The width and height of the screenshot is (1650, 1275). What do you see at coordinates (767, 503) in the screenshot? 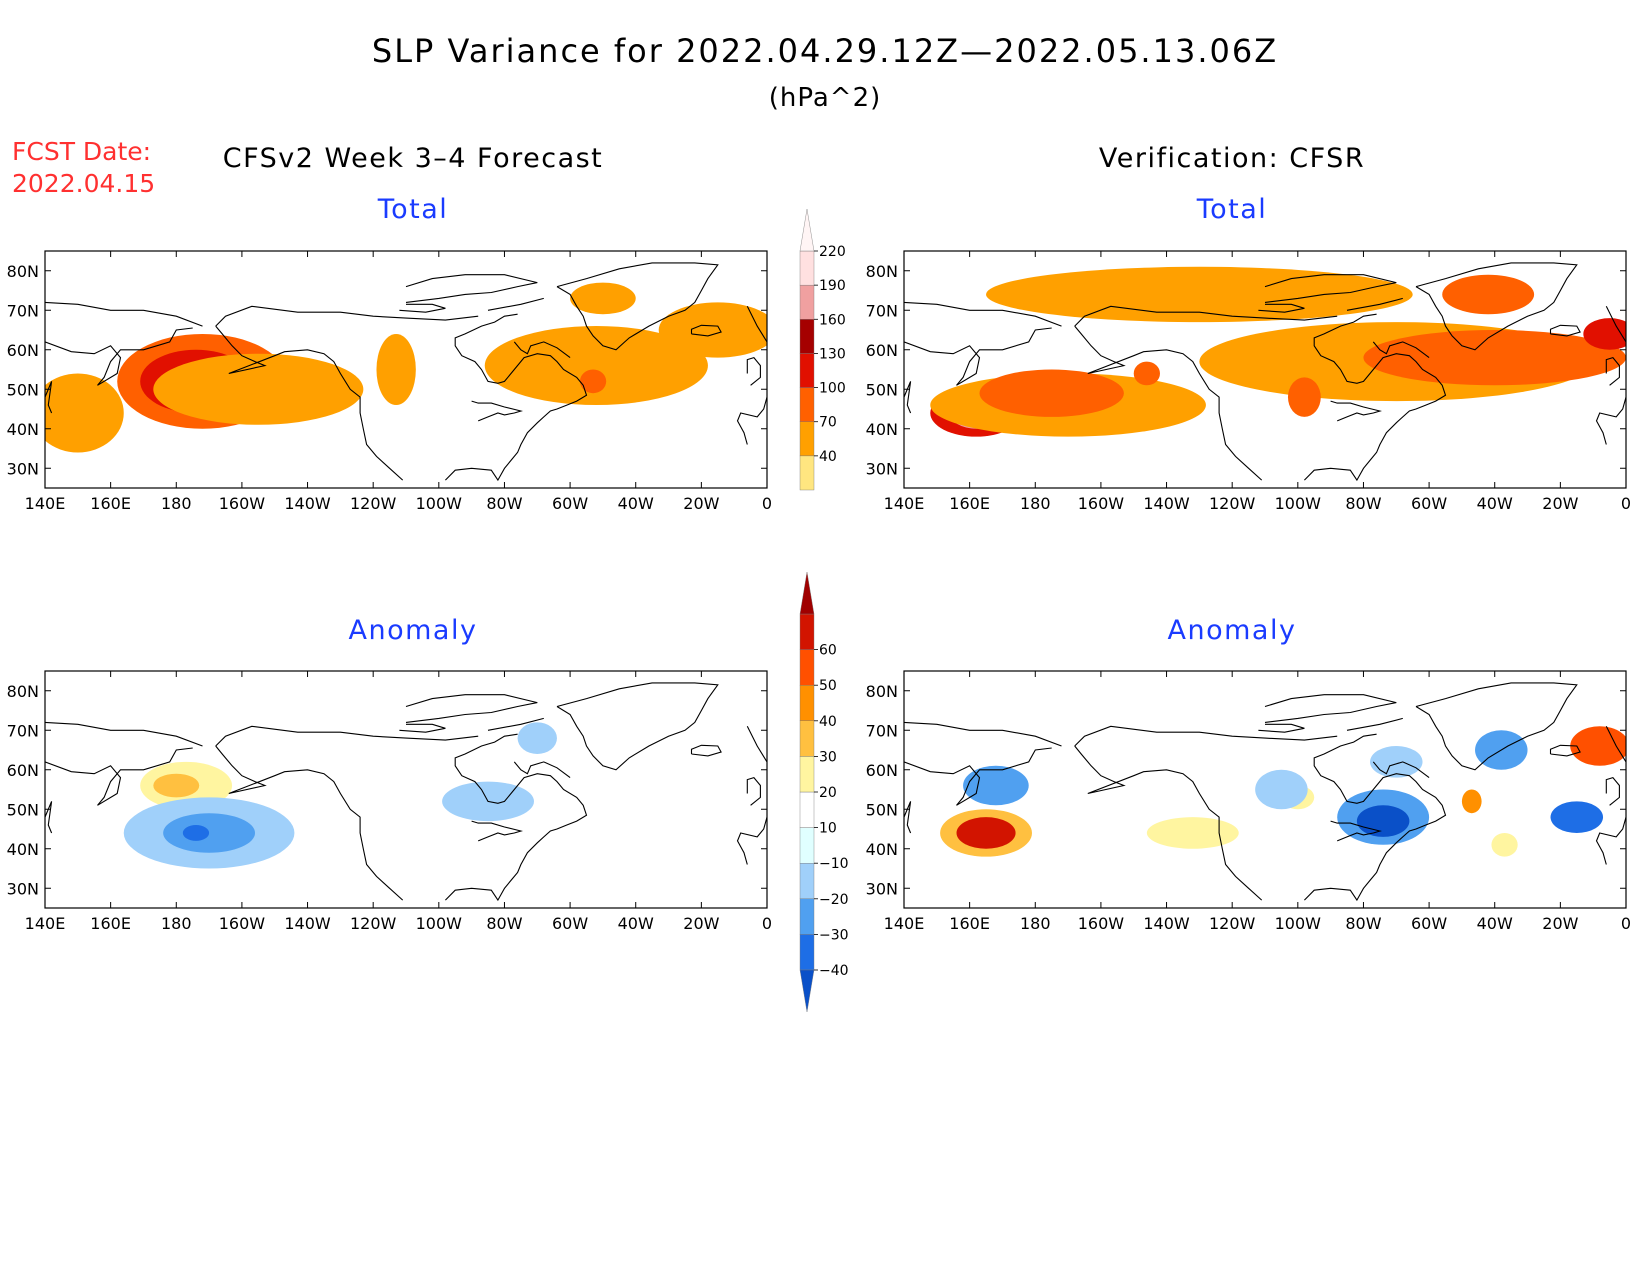
I see `lon-tick-label: 0` at bounding box center [767, 503].